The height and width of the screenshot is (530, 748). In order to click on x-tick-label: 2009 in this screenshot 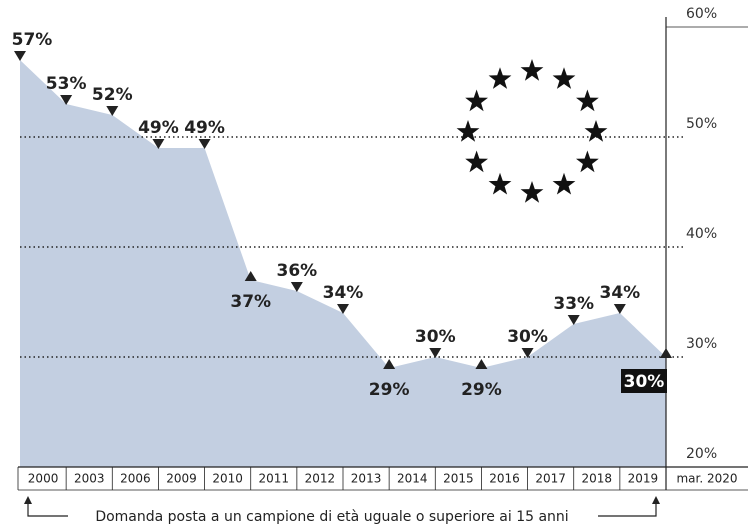, I will do `click(181, 479)`.